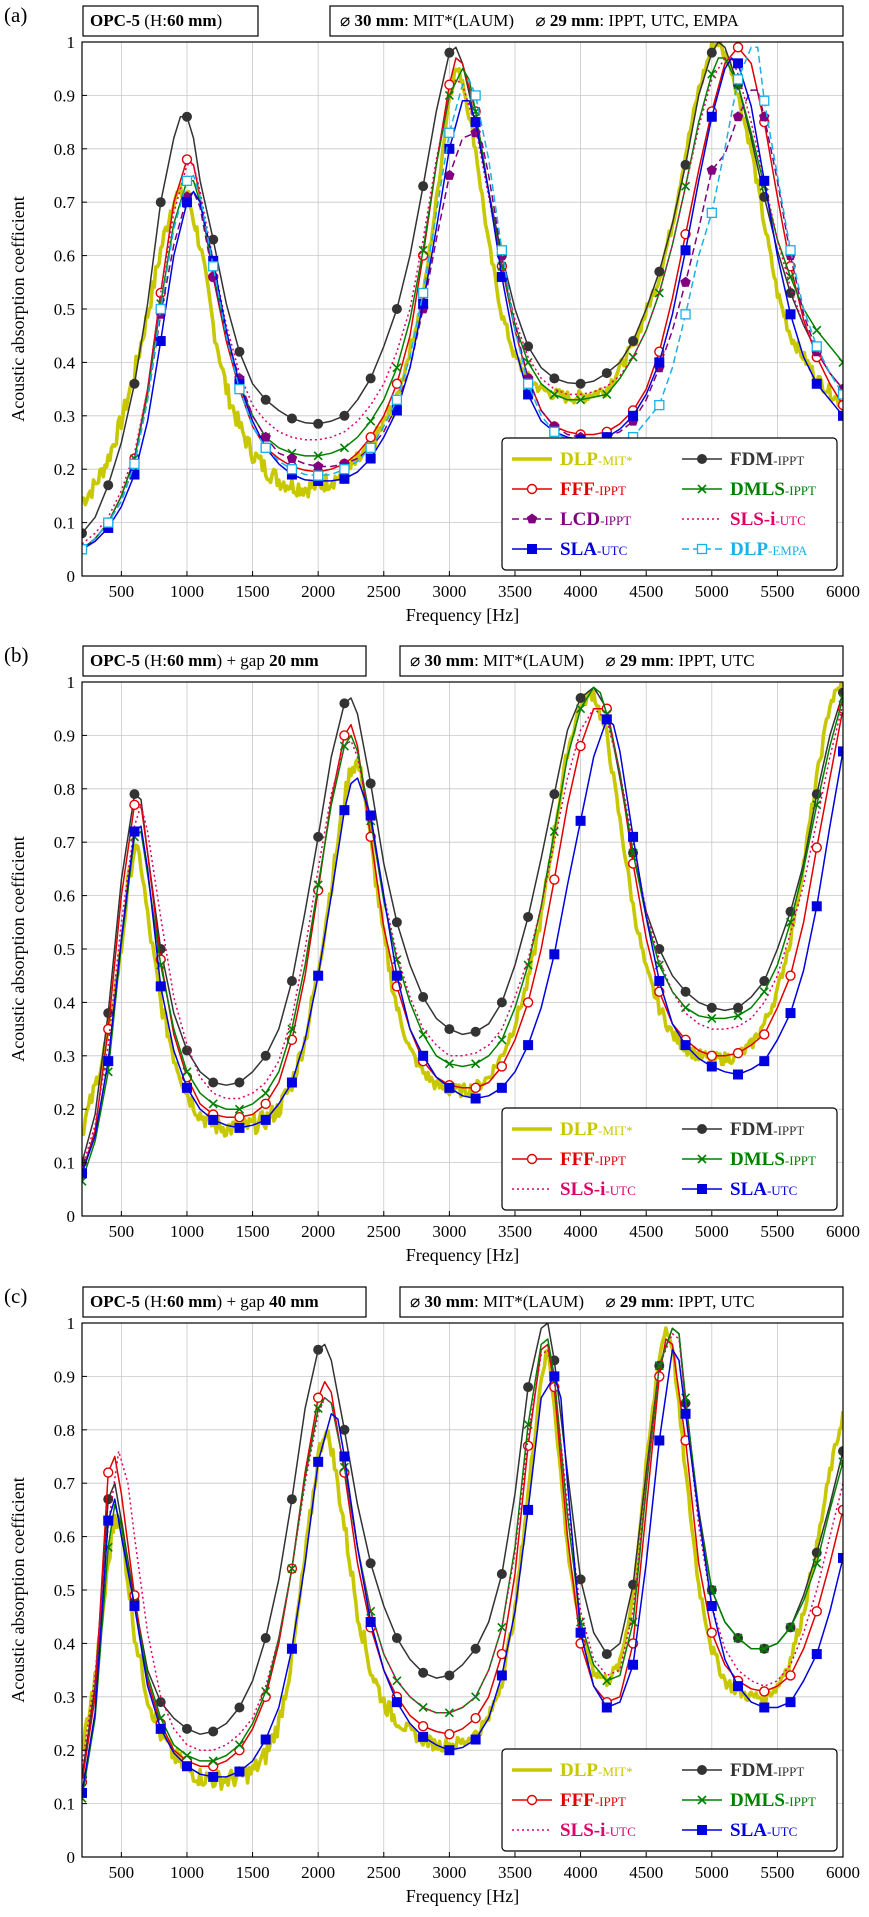 This screenshot has width=869, height=1917. I want to click on x-axis-label: Frequency [Hz], so click(462, 1255).